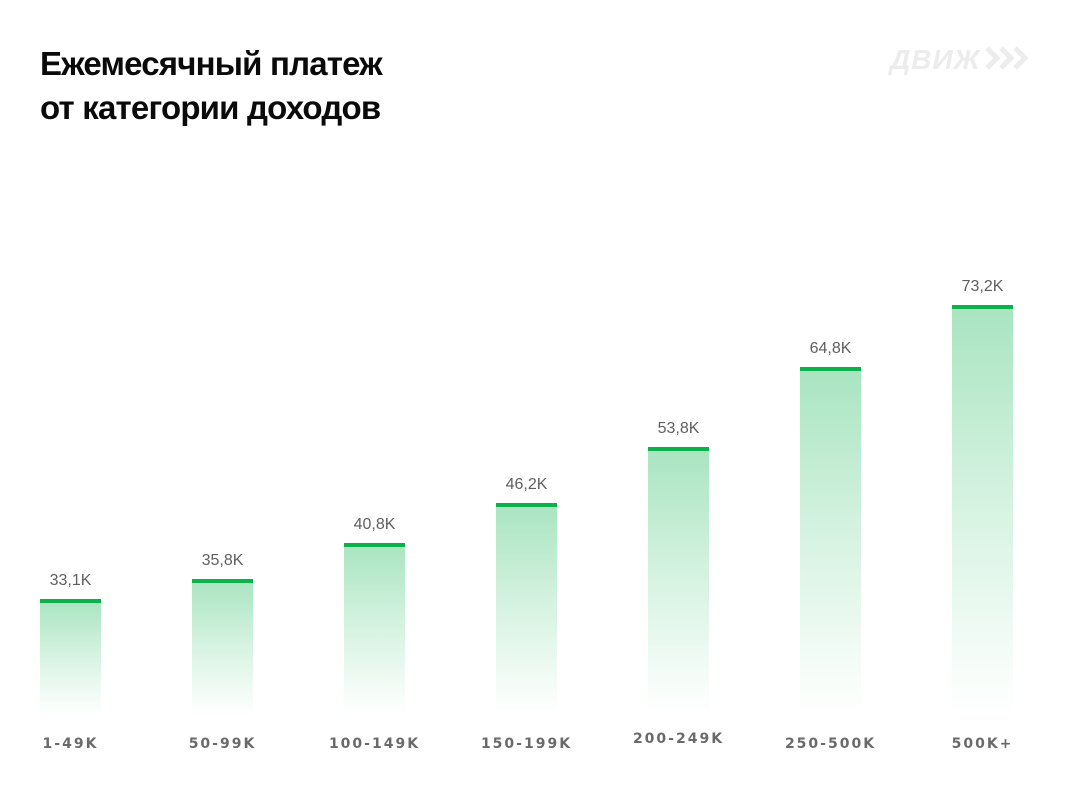 The width and height of the screenshot is (1080, 794). What do you see at coordinates (830, 744) in the screenshot?
I see `category-label: 250-500K` at bounding box center [830, 744].